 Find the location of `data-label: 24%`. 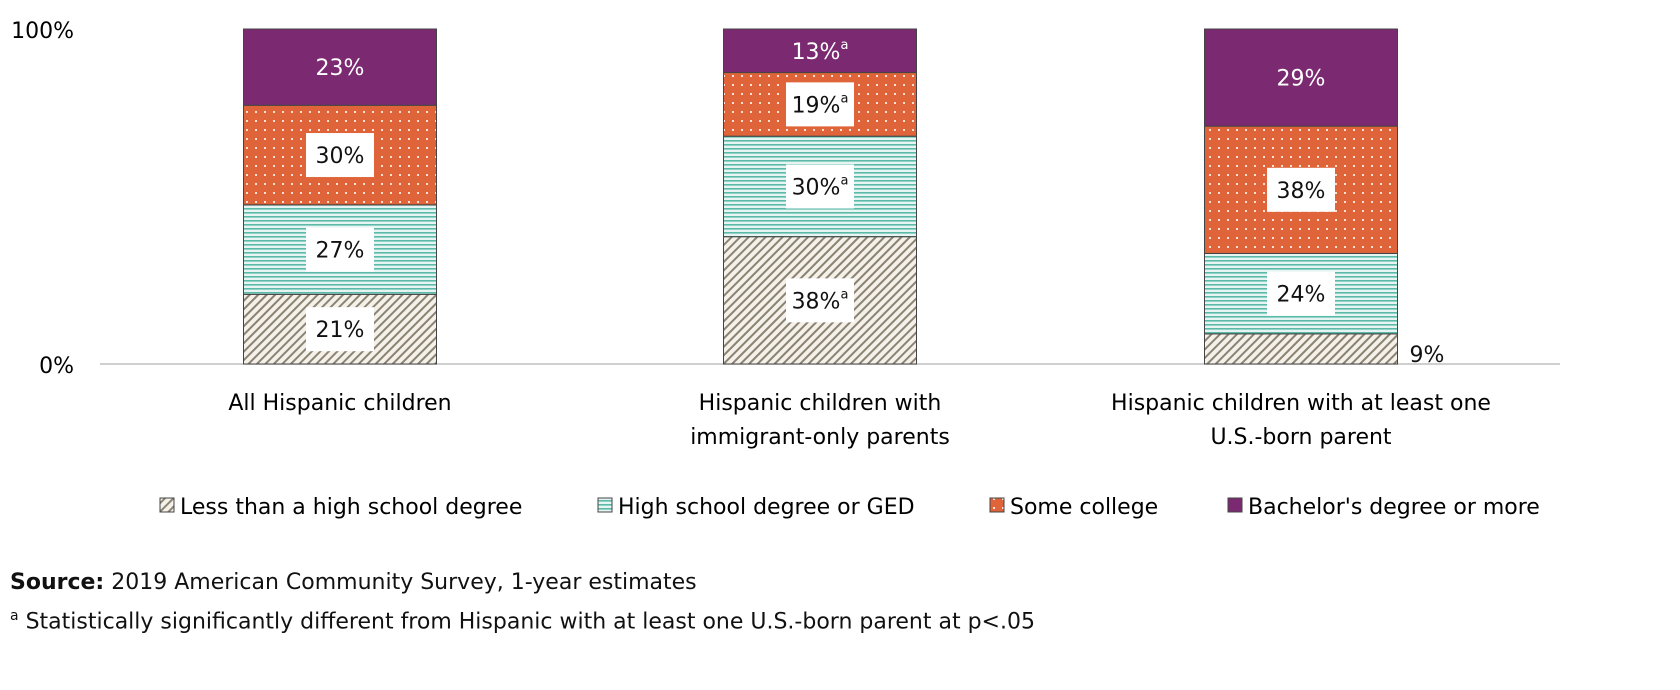

data-label: 24% is located at coordinates (1301, 295).